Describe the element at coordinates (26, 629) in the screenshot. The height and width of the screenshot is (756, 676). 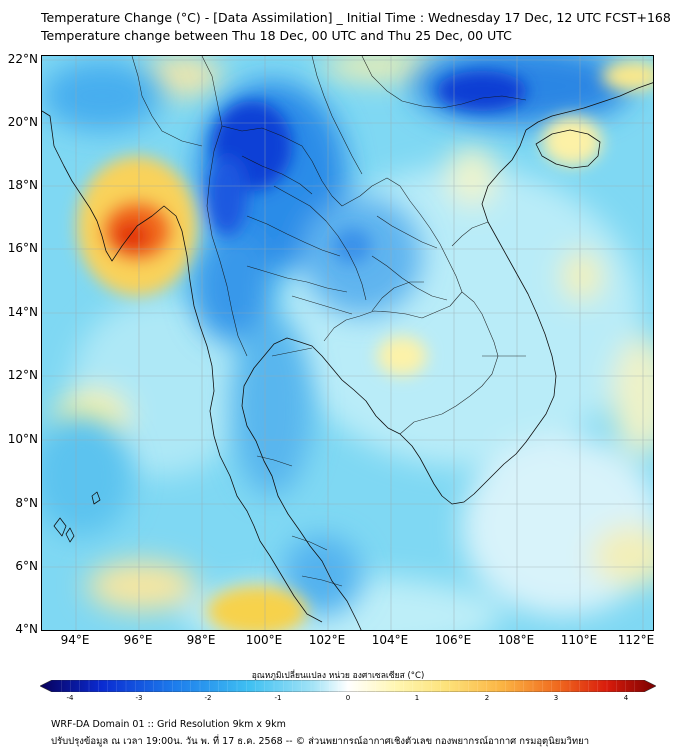
I see `lat-tick-label: 4°N` at that location.